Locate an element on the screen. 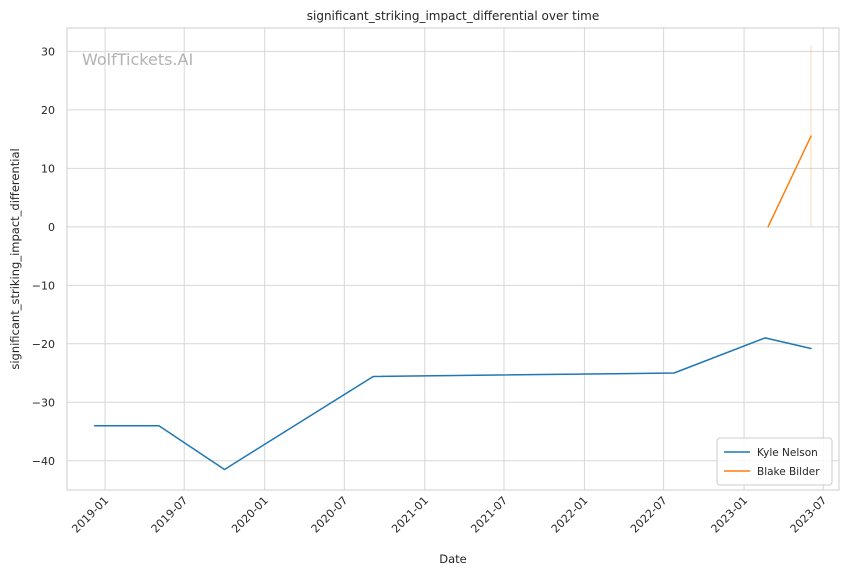 This screenshot has height=579, width=850. y-tick-label: −30 is located at coordinates (43, 402).